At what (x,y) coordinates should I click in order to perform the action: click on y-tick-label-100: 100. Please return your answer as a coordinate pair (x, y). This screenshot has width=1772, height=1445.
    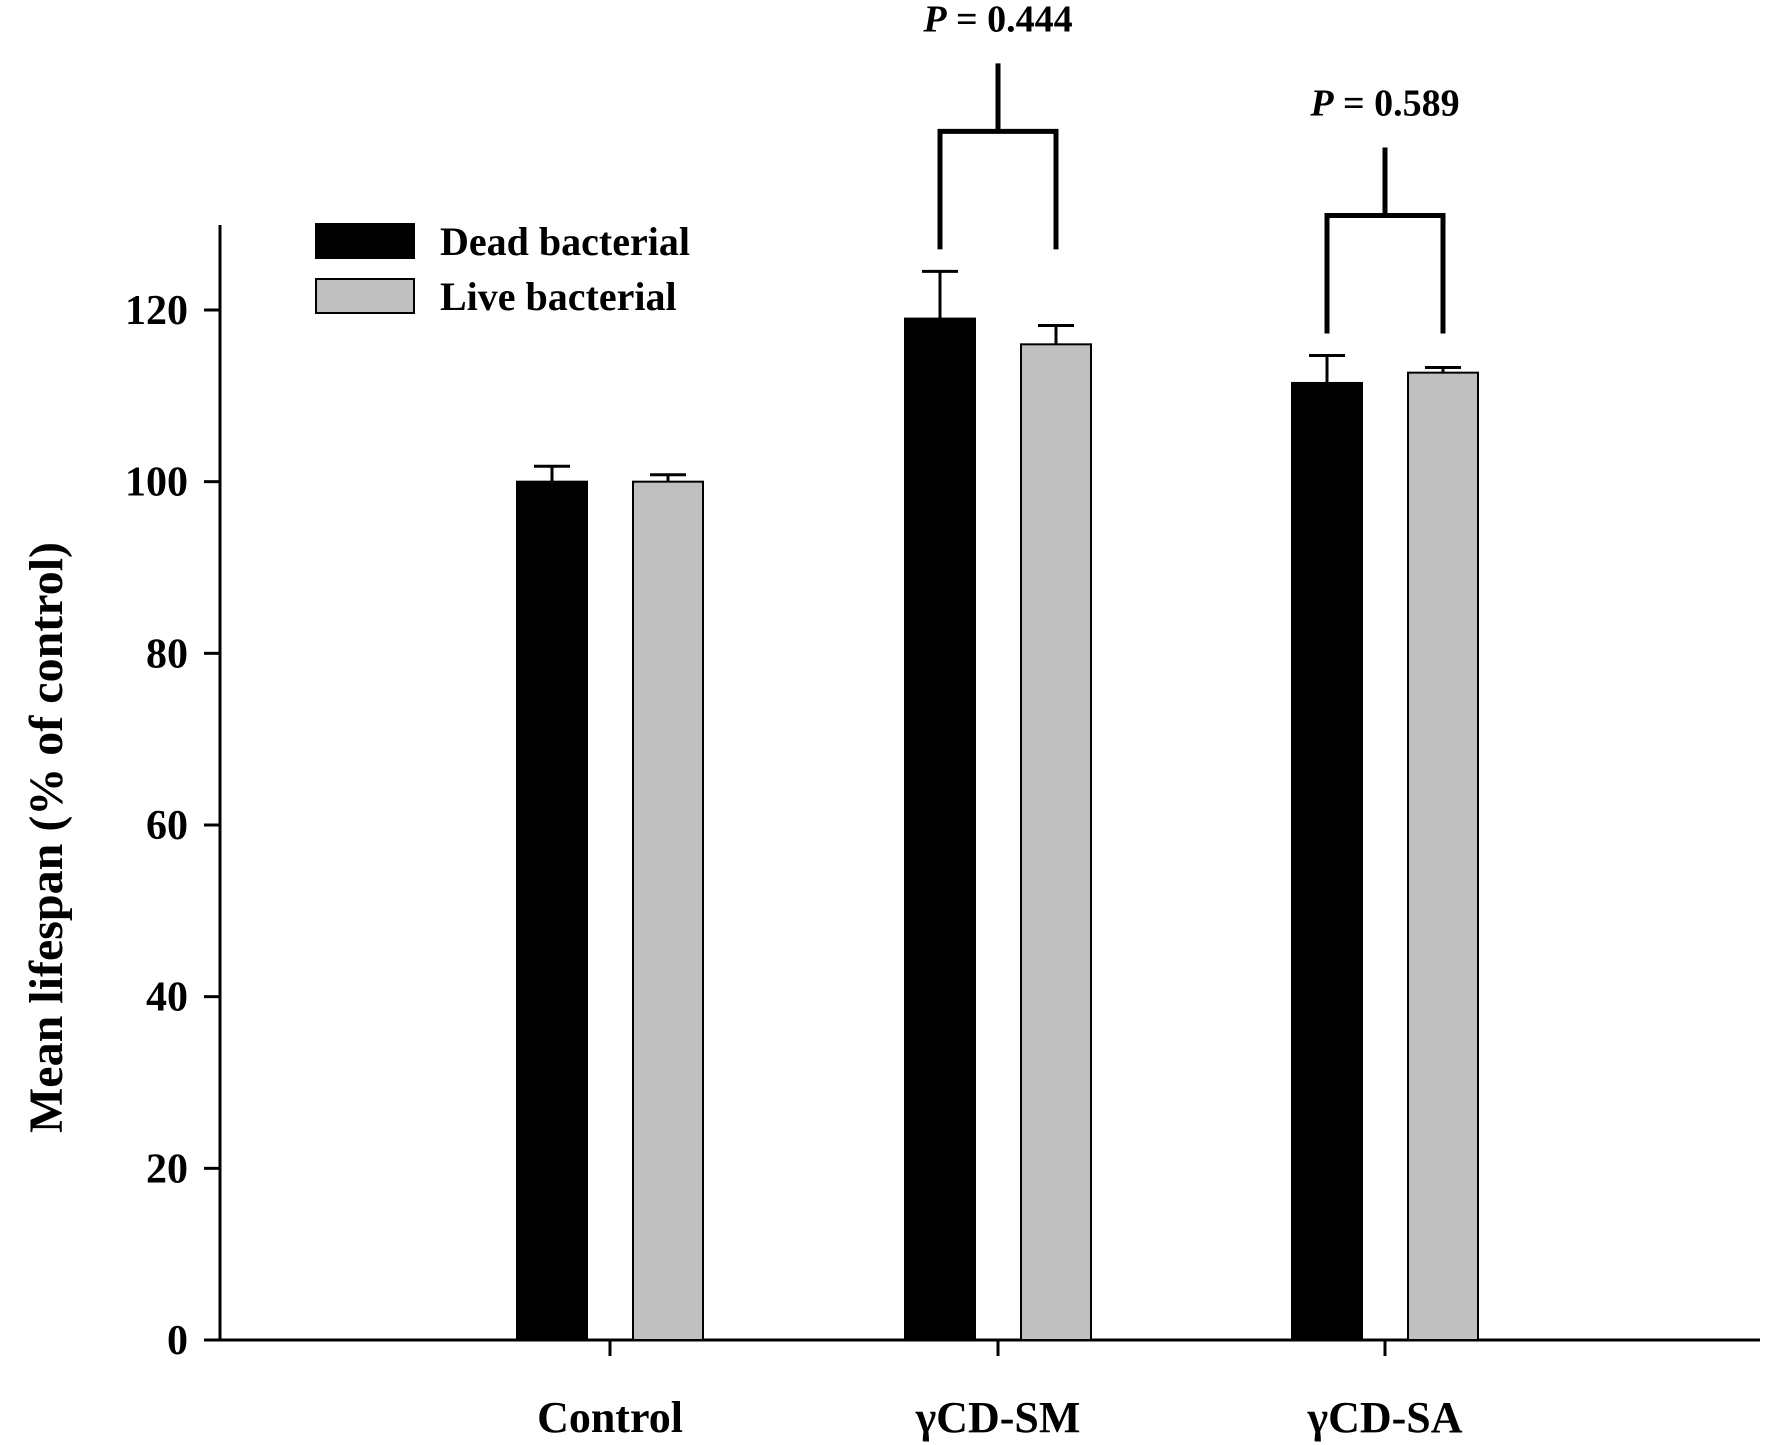
    Looking at the image, I should click on (156, 483).